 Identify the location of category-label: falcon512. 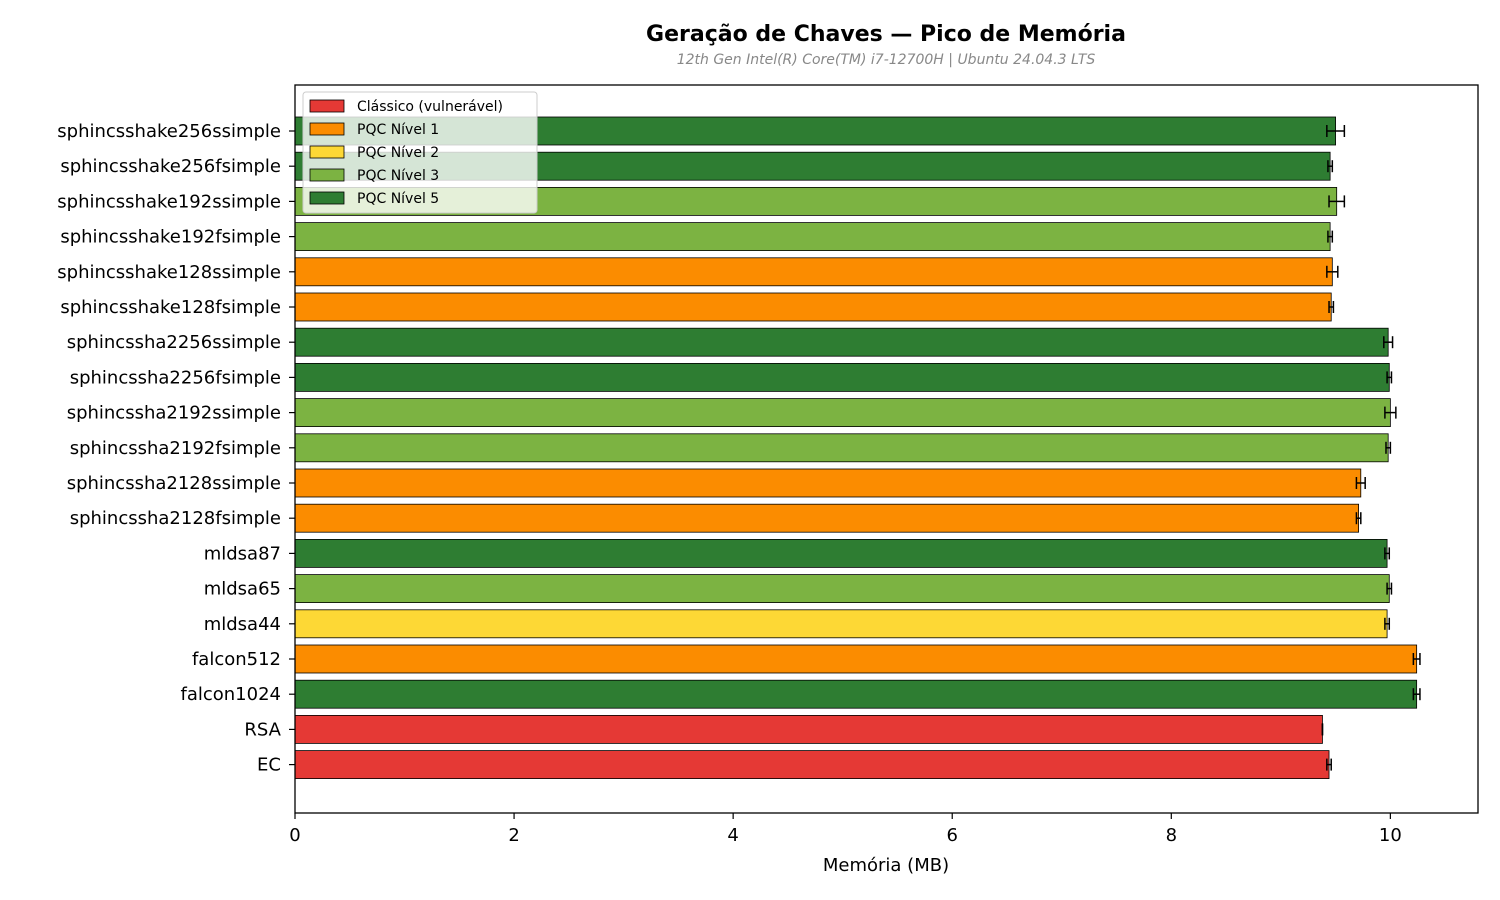
(236, 659).